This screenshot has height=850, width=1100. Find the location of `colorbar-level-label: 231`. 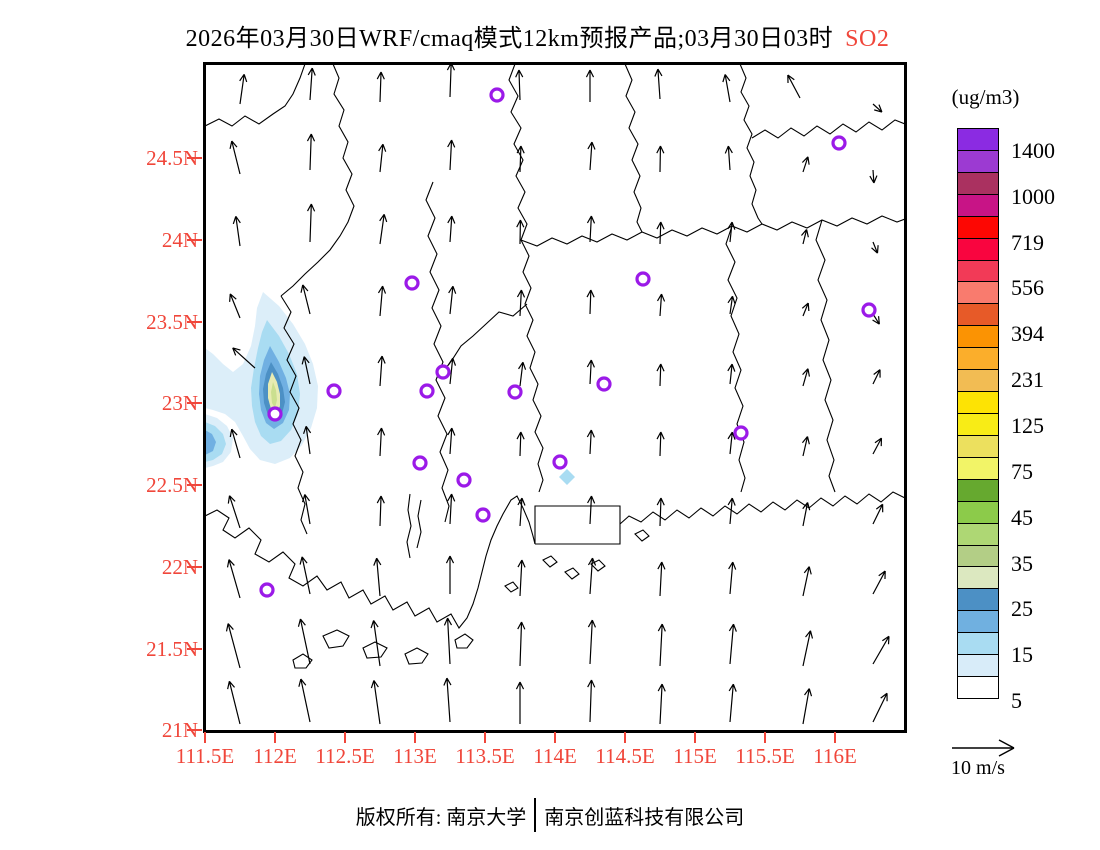

colorbar-level-label: 231 is located at coordinates (1027, 380).